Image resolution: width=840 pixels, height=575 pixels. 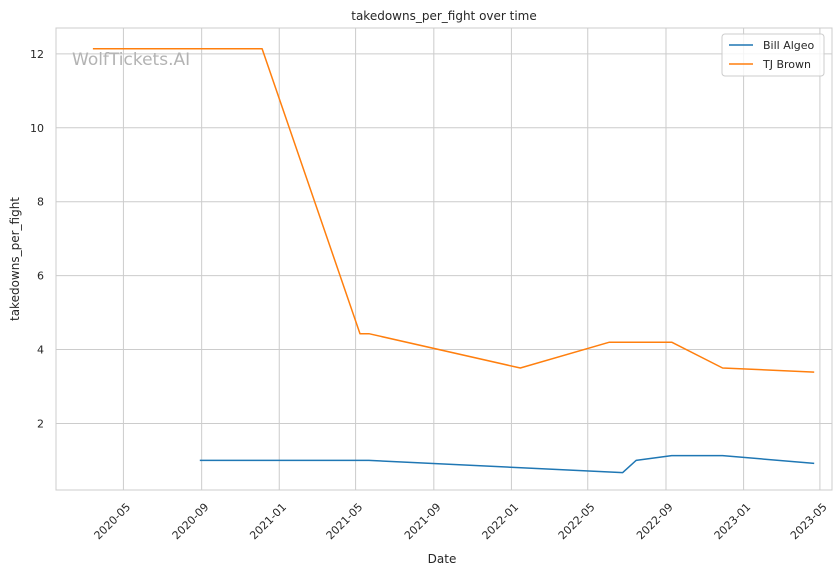 I want to click on x-axis-title: Date, so click(x=442, y=559).